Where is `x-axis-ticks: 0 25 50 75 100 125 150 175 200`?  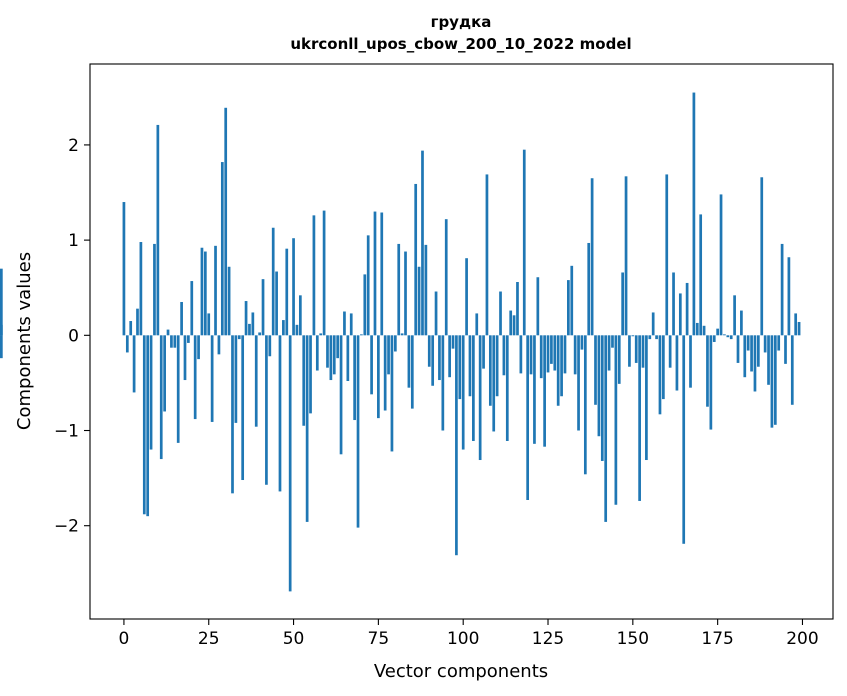 x-axis-ticks: 0 25 50 75 100 125 150 175 200 is located at coordinates (469, 634).